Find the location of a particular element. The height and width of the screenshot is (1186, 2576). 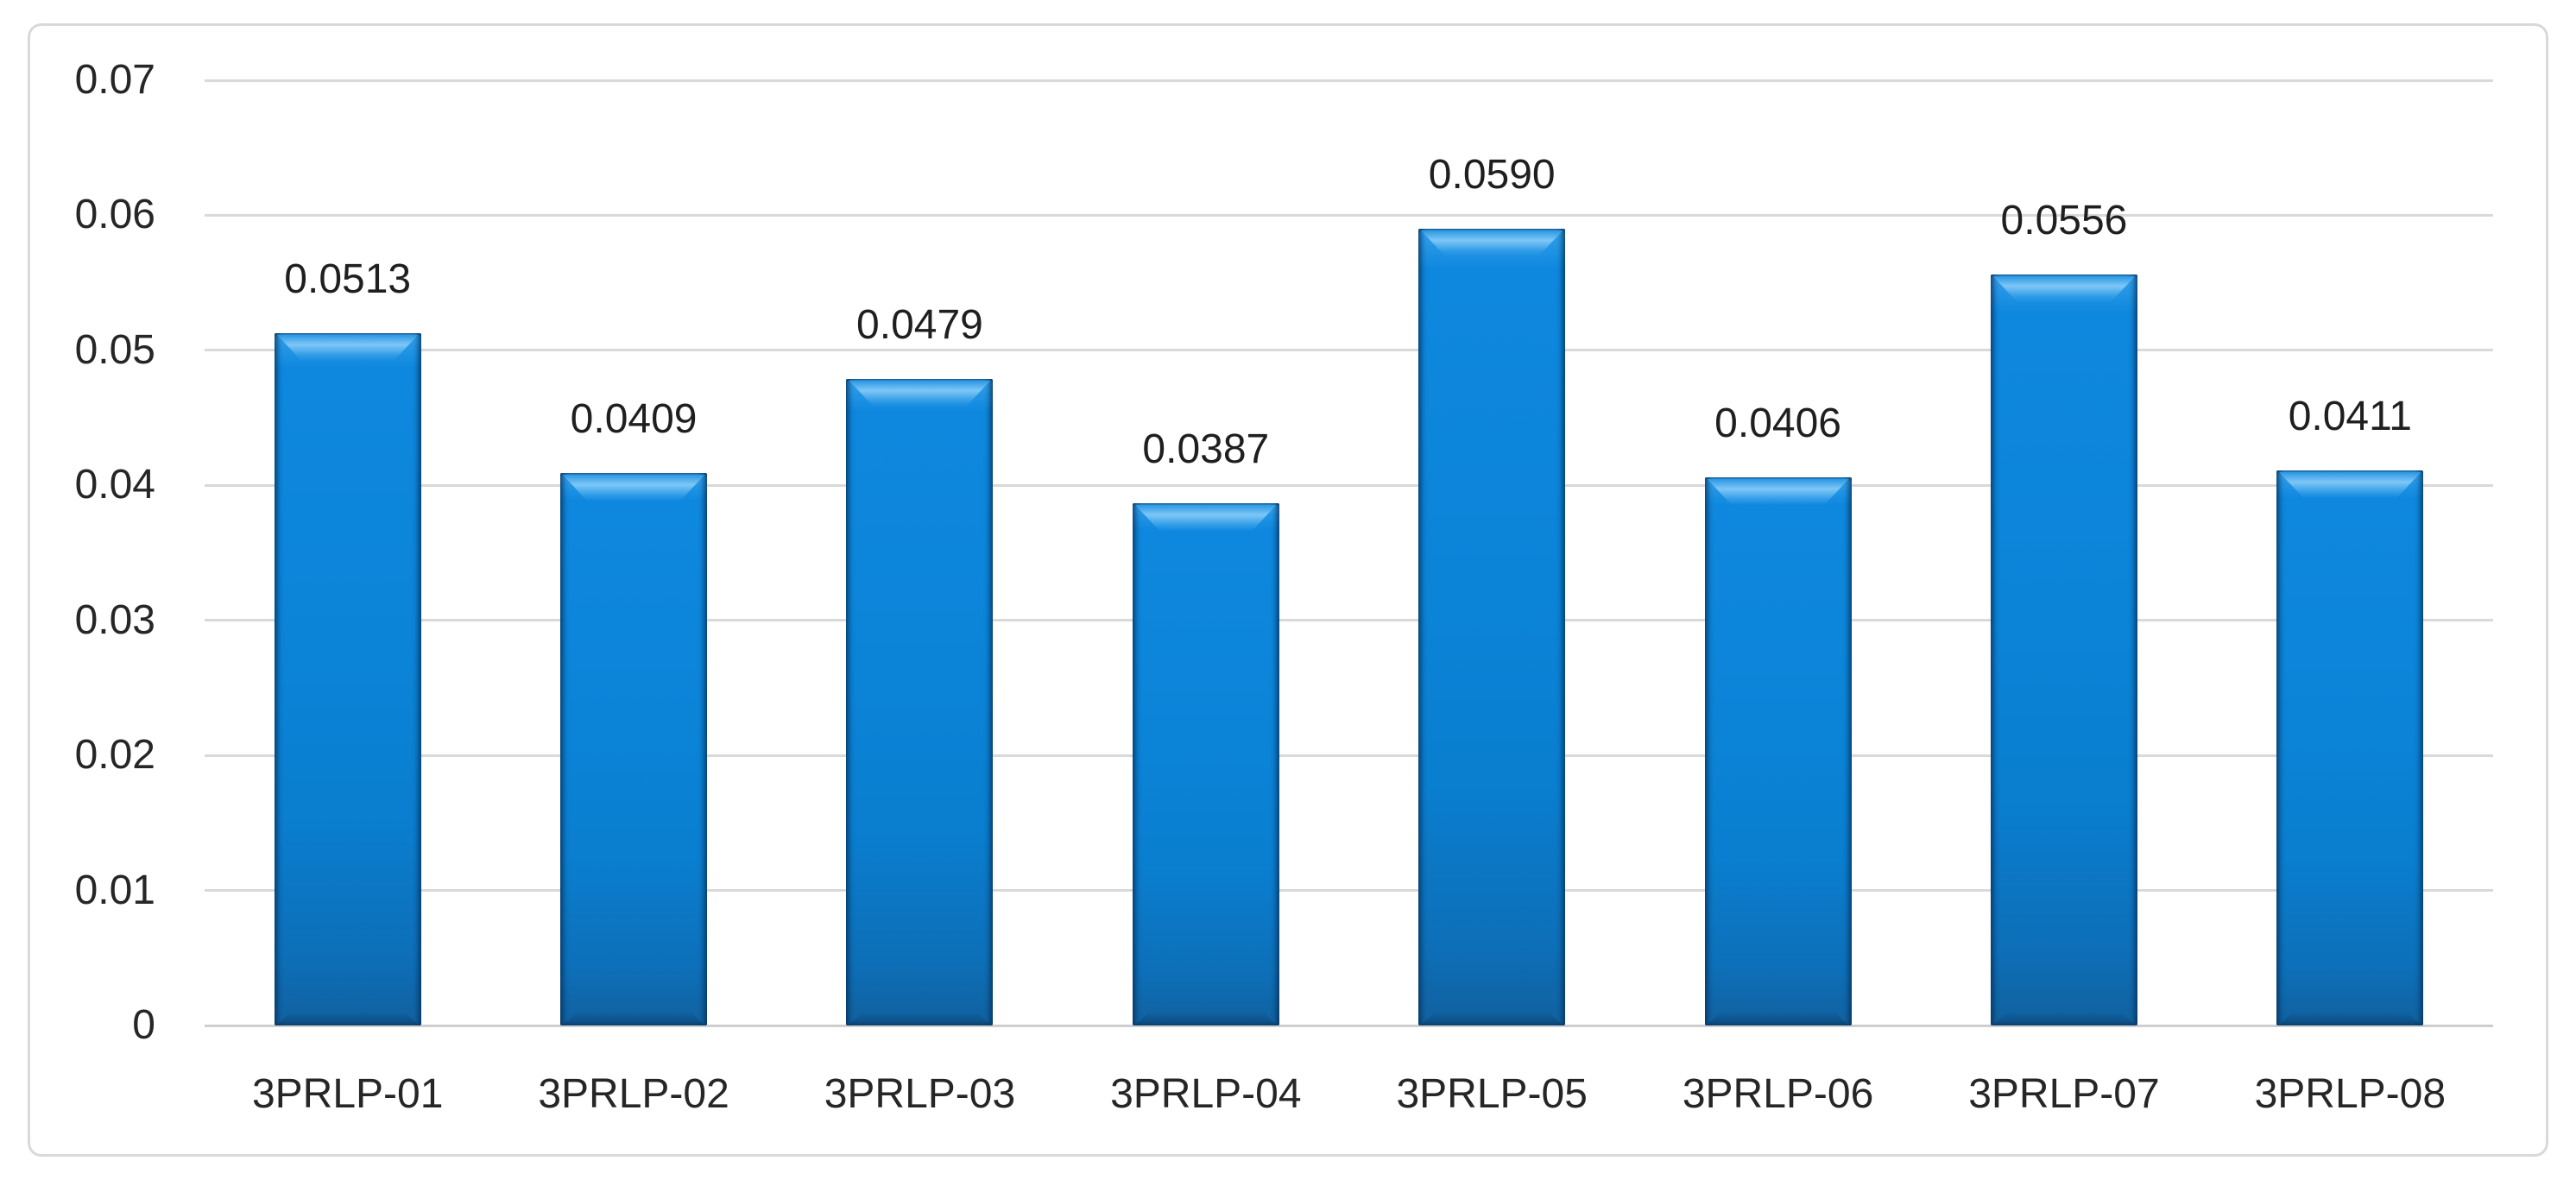

category-label: 3PRLP-06 is located at coordinates (1778, 1094).